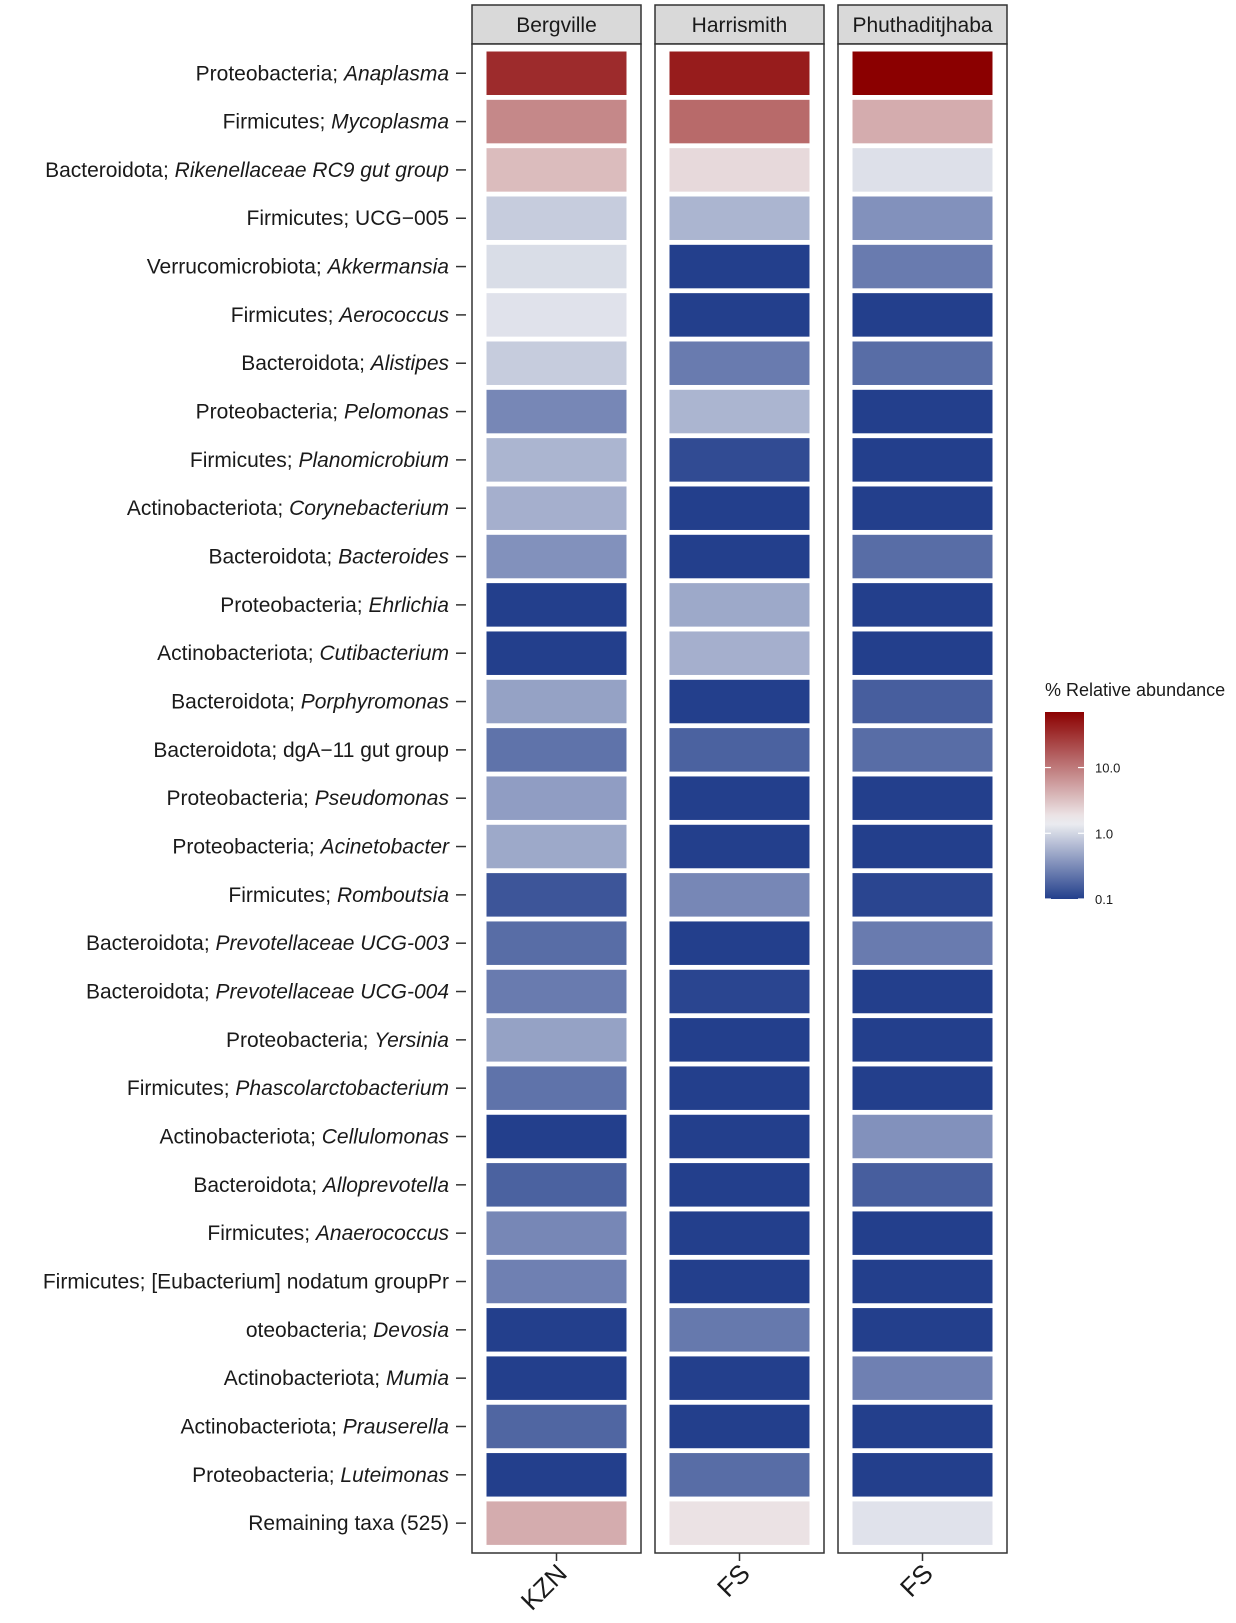 Image resolution: width=1236 pixels, height=1623 pixels. I want to click on row-label: Firmicutes; Romboutsia, so click(338, 895).